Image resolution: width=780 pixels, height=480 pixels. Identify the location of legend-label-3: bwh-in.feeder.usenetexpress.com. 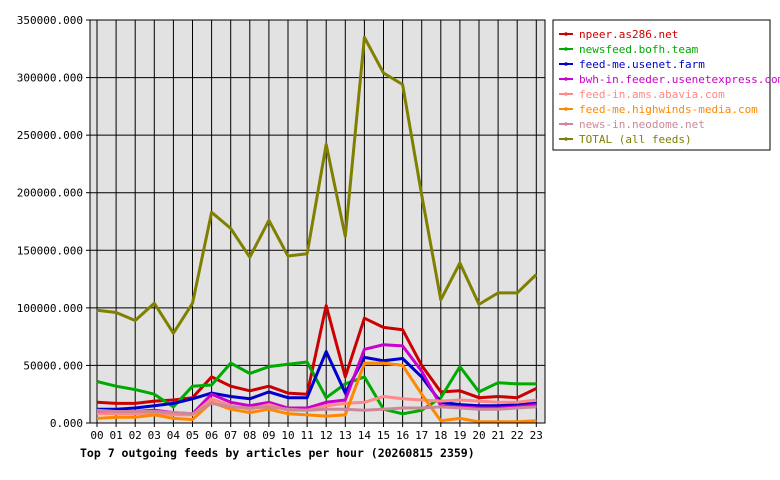
(679, 79).